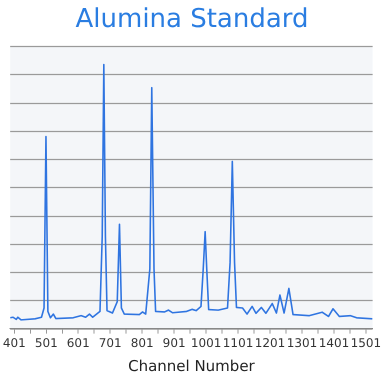 The width and height of the screenshot is (384, 384). What do you see at coordinates (78, 343) in the screenshot?
I see `x-tick-label: 601` at bounding box center [78, 343].